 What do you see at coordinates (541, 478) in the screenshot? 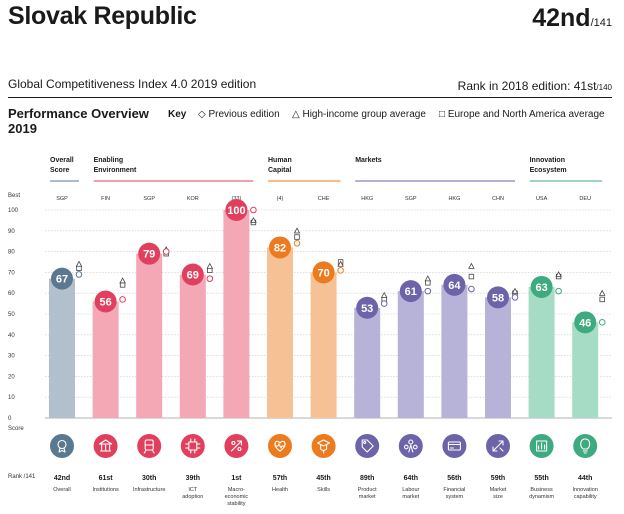
I see `pillar-rank: 55th` at bounding box center [541, 478].